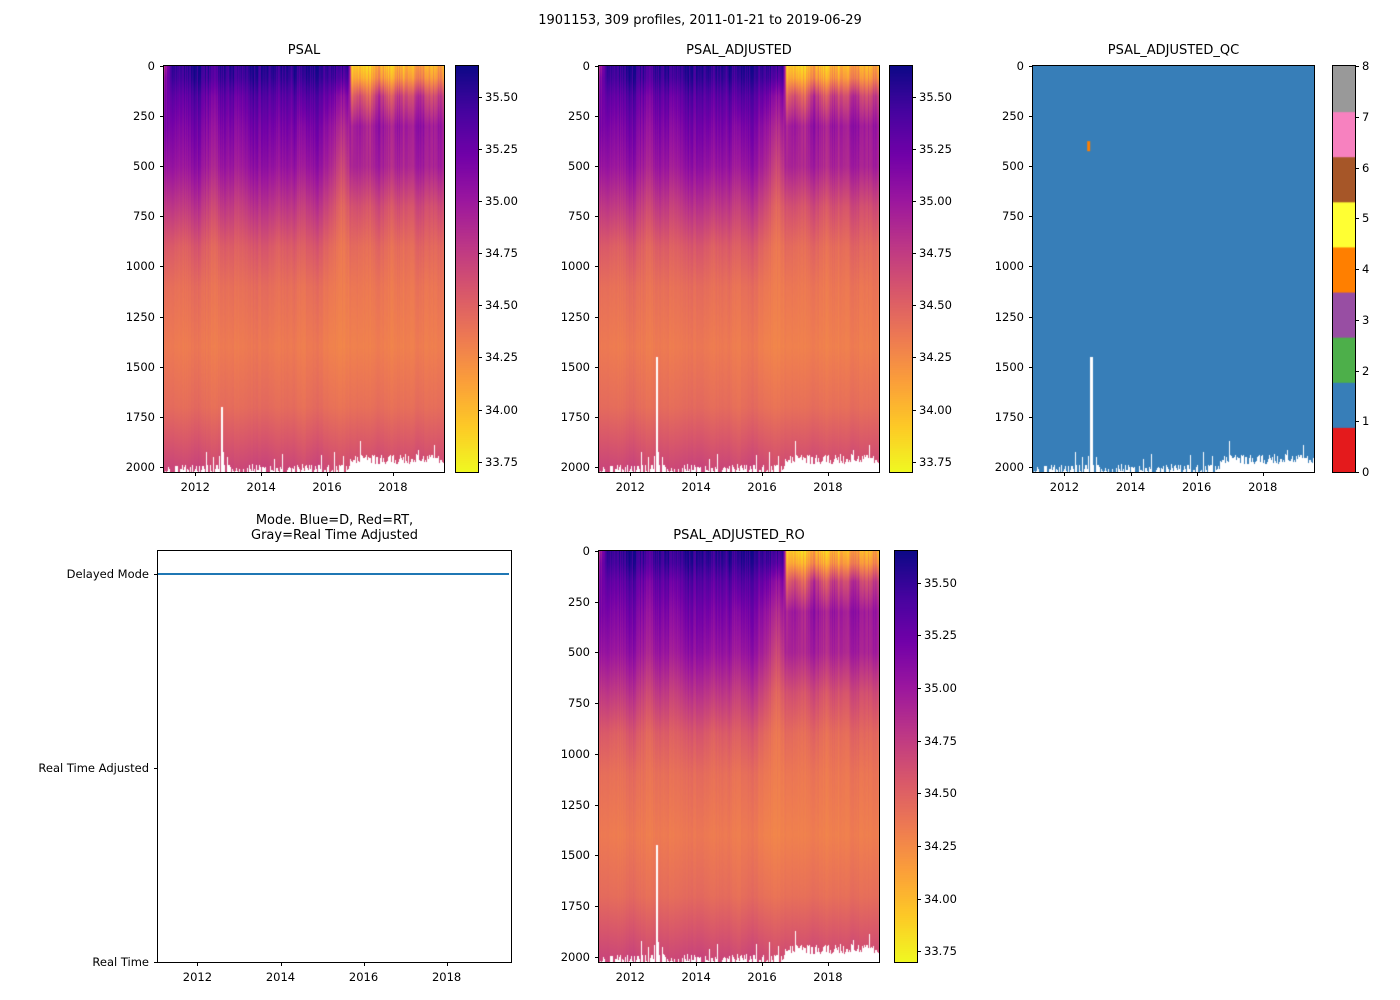 The width and height of the screenshot is (1400, 1000). Describe the element at coordinates (1173, 269) in the screenshot. I see `psal-adjusted-qc-canvas` at that location.